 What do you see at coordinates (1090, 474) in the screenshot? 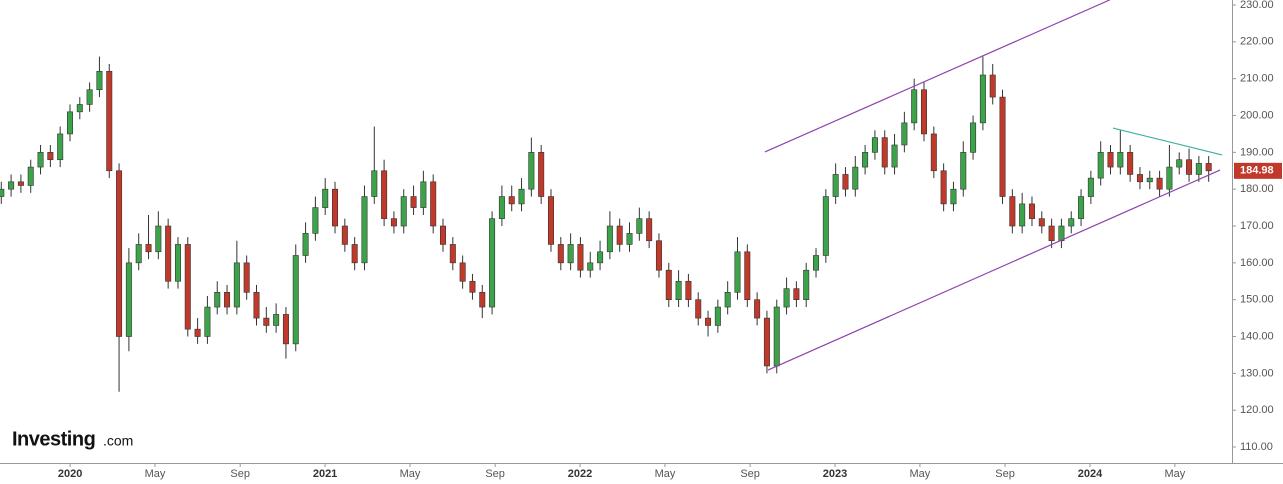
I see `x-tick-label: 2024` at bounding box center [1090, 474].